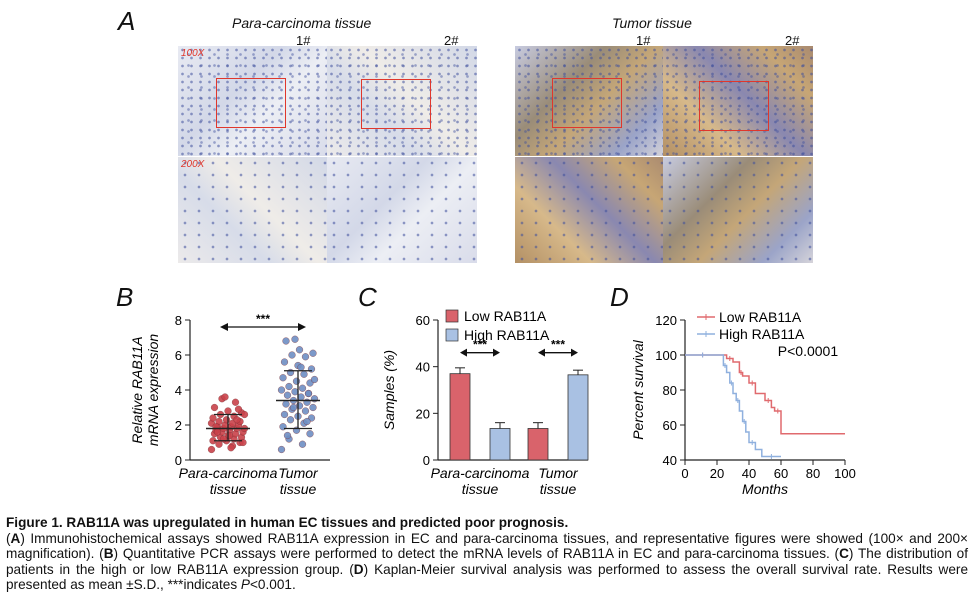 Image resolution: width=974 pixels, height=616 pixels. I want to click on micrograph-para-1-100x: 100X, so click(253, 101).